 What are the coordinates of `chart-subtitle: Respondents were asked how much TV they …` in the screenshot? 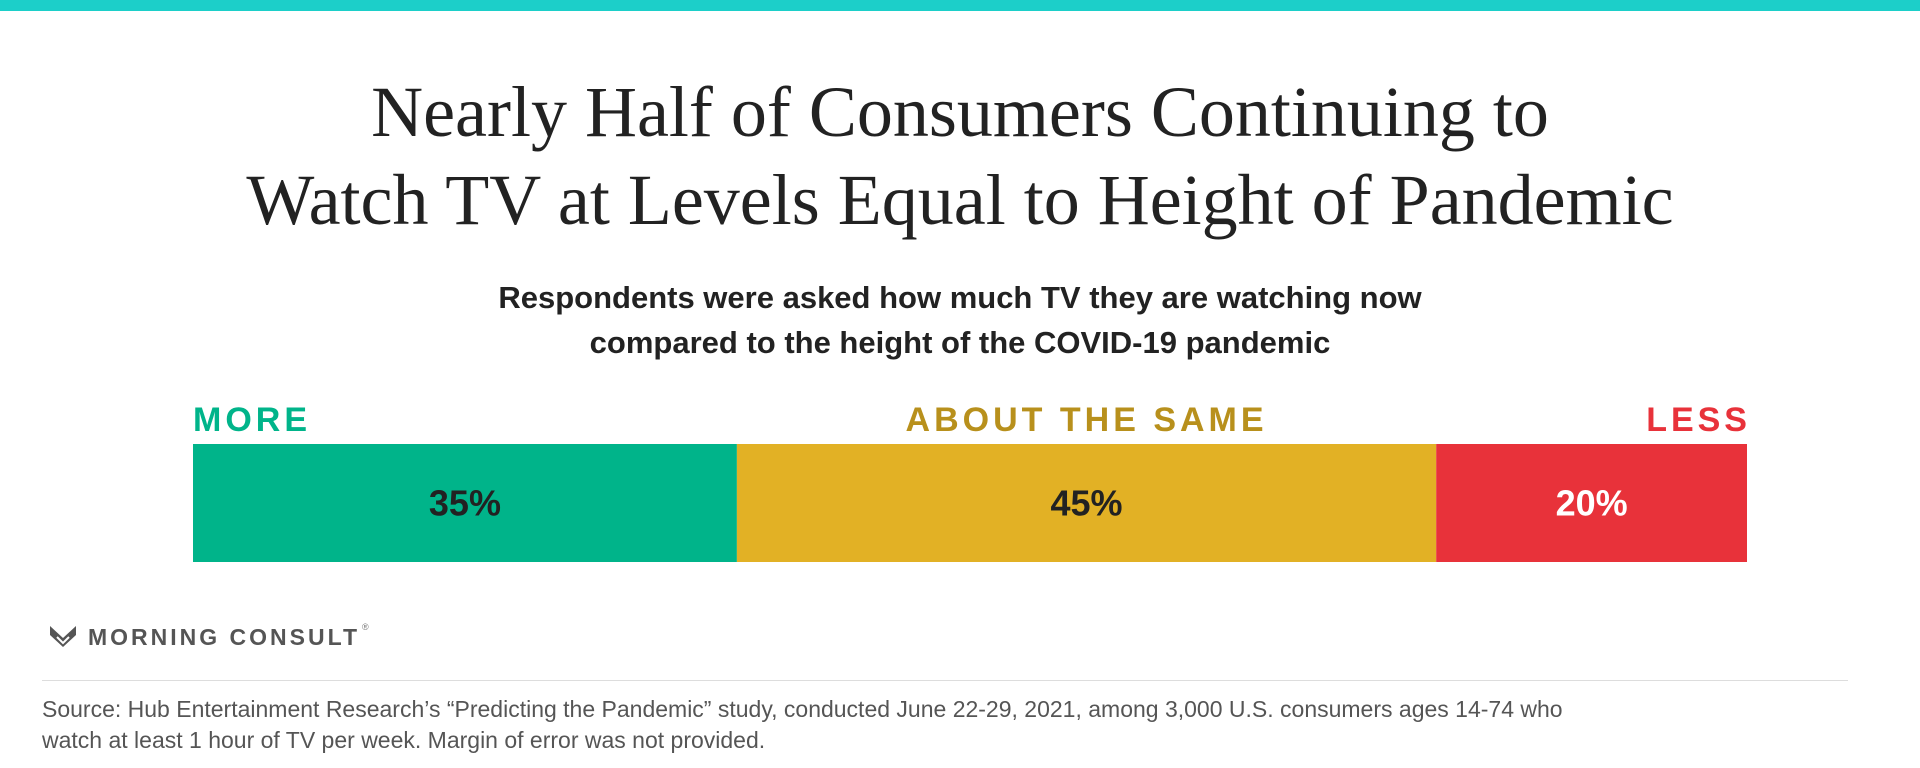 It's located at (960, 320).